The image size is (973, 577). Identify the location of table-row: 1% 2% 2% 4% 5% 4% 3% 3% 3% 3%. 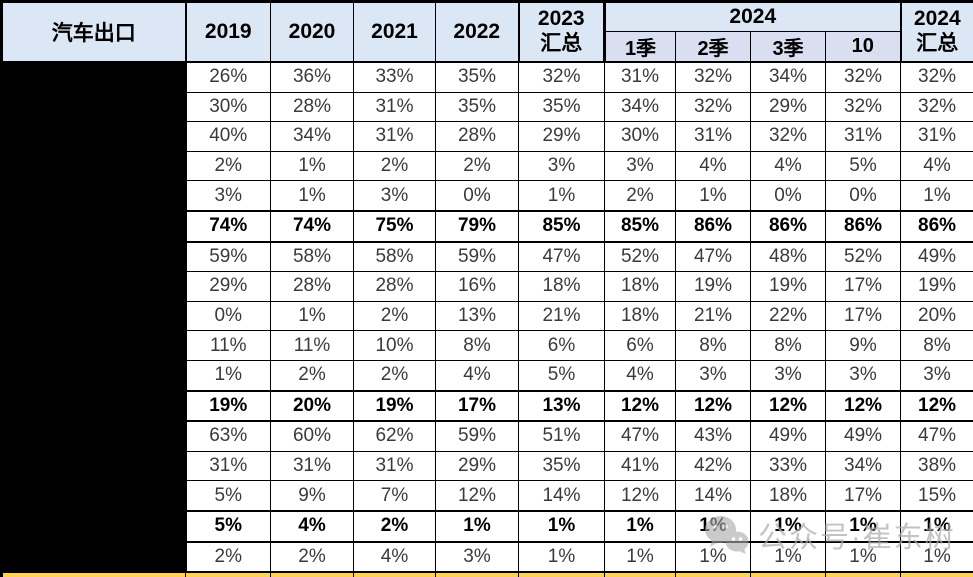
(487, 375).